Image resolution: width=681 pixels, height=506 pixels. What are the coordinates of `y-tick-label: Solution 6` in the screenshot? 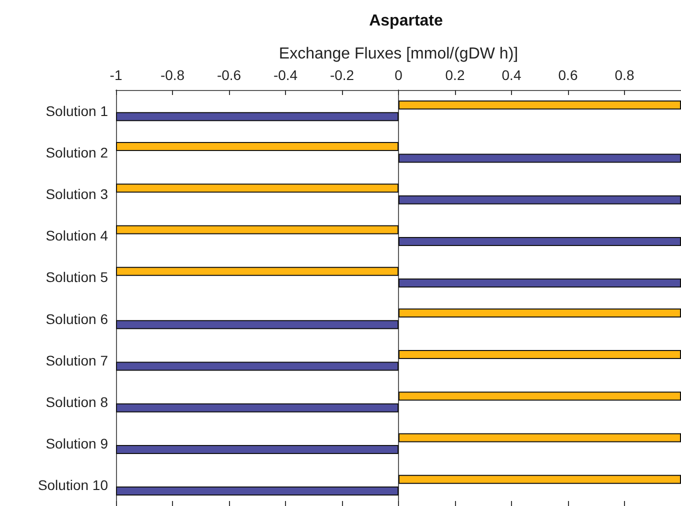 It's located at (77, 318).